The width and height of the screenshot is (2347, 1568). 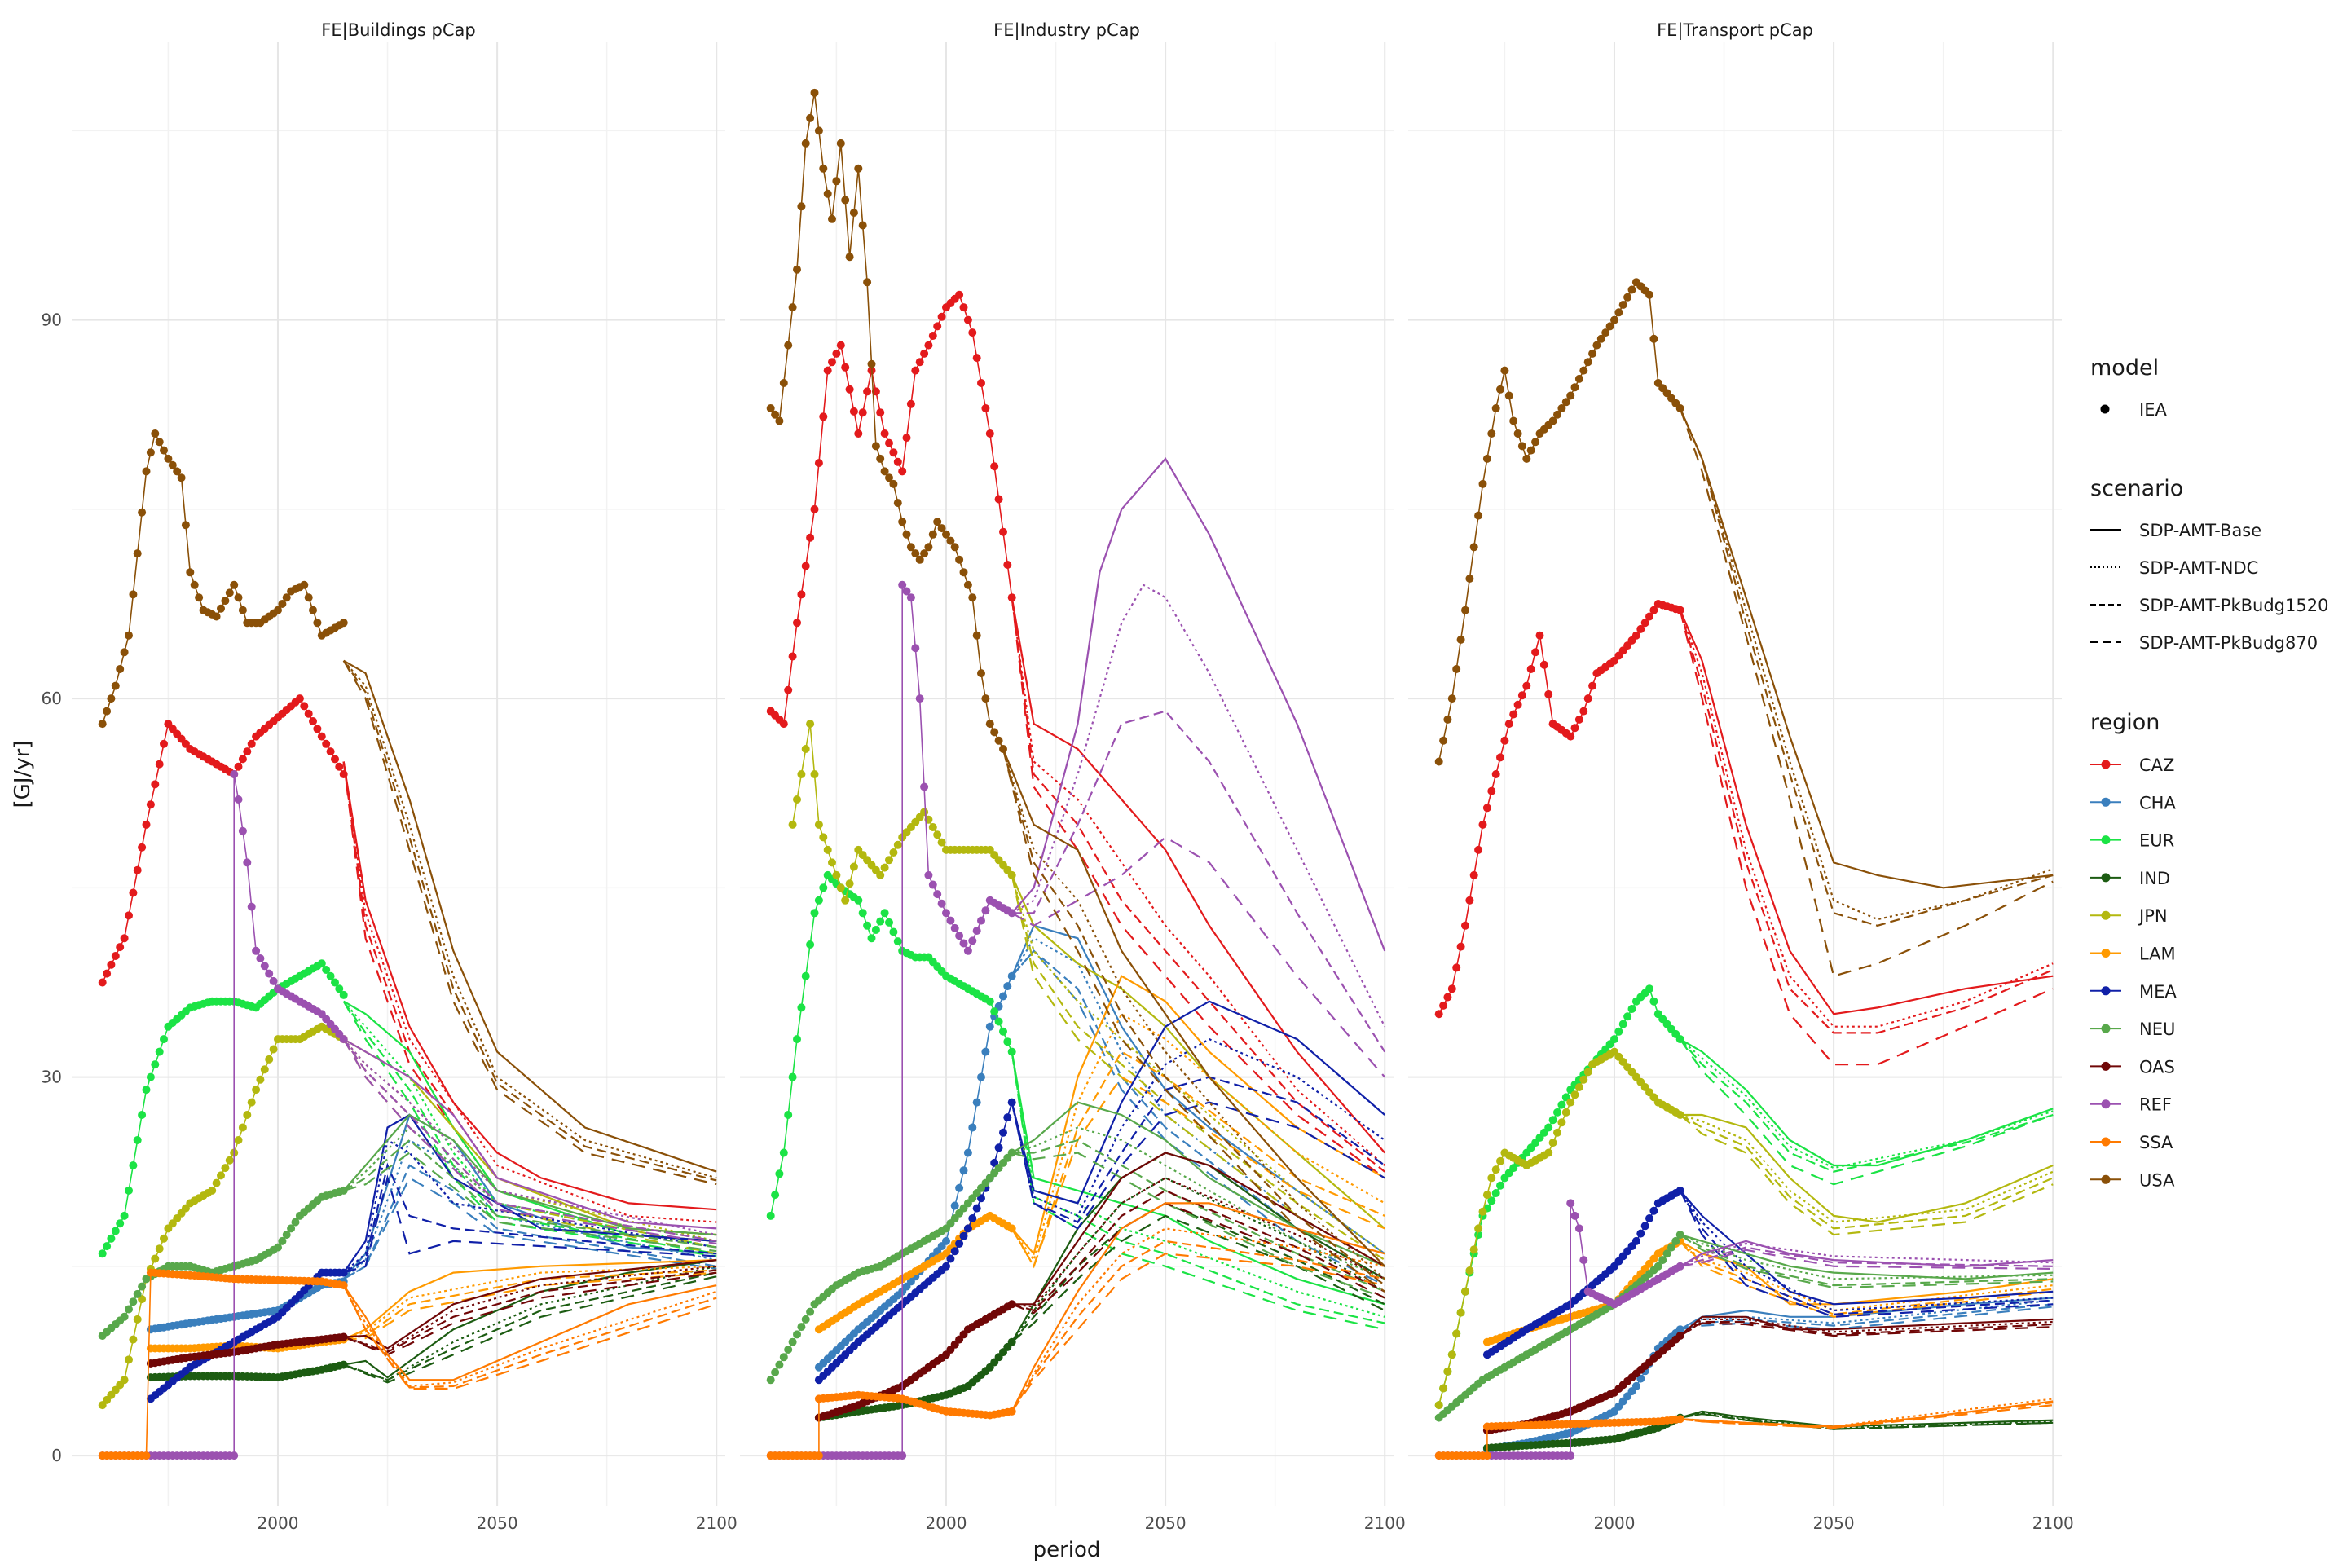 What do you see at coordinates (1067, 1550) in the screenshot?
I see `x-axis-label: period` at bounding box center [1067, 1550].